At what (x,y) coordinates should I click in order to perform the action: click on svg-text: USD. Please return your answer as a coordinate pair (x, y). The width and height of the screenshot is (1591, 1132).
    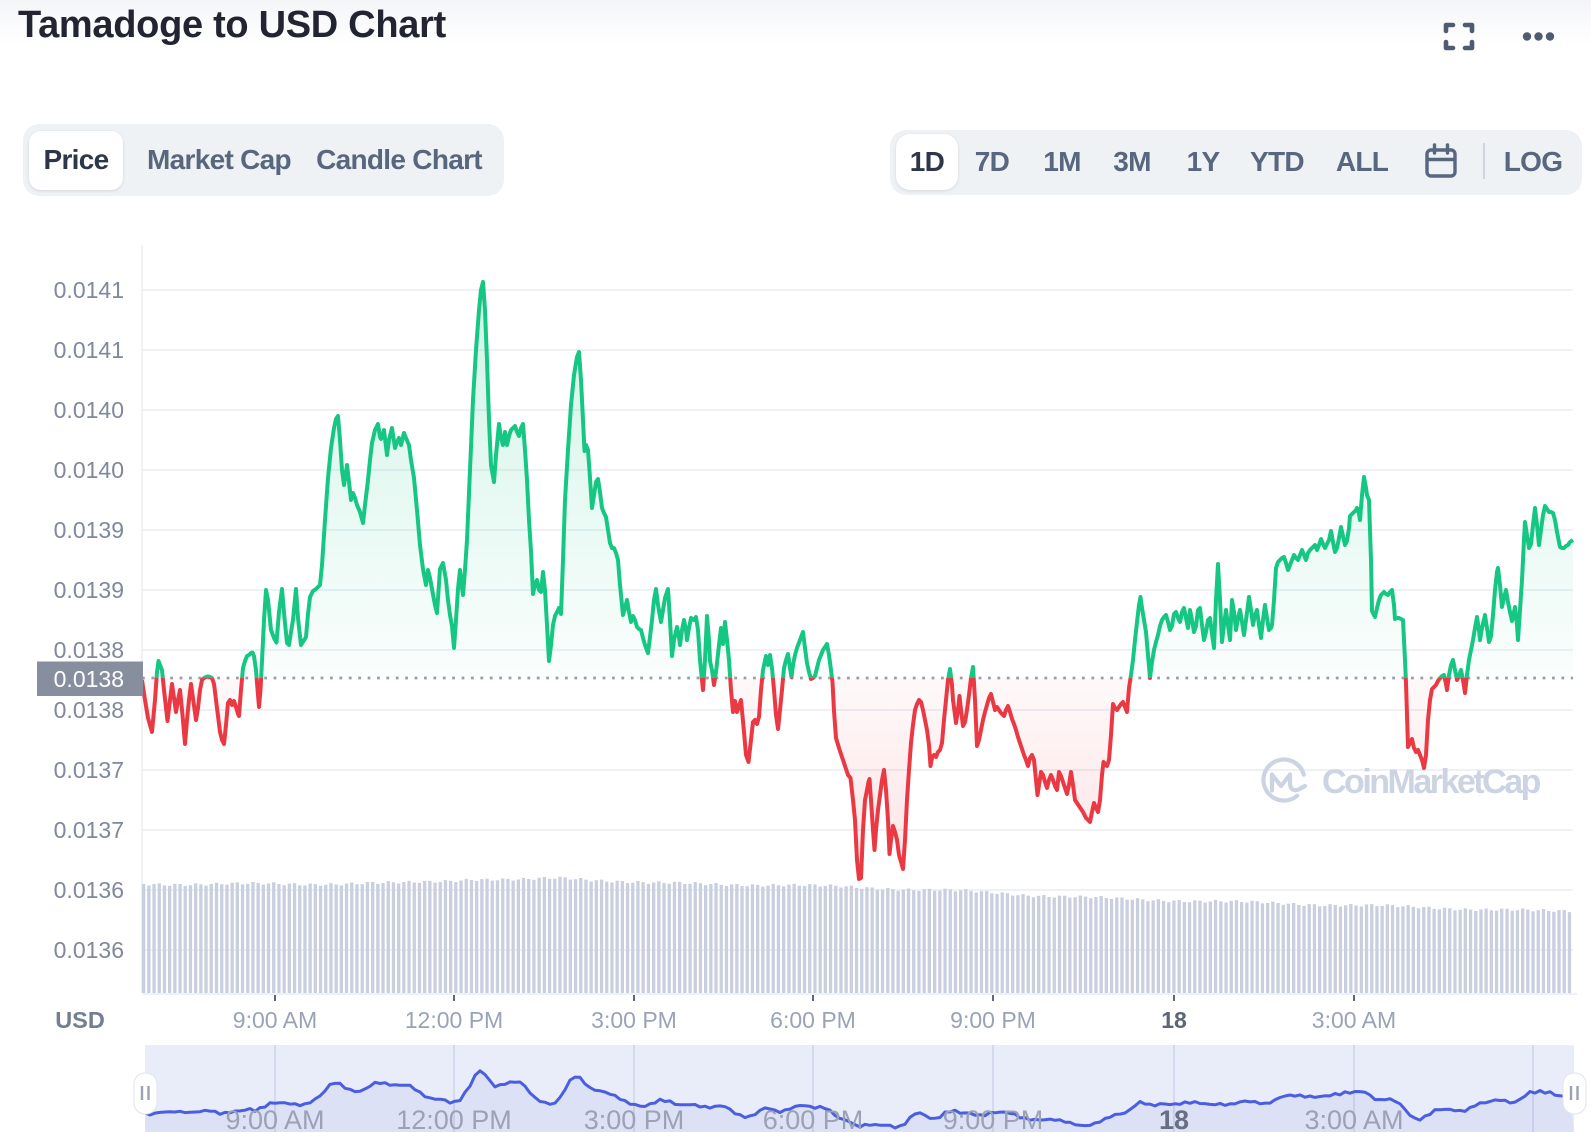
    Looking at the image, I should click on (80, 1020).